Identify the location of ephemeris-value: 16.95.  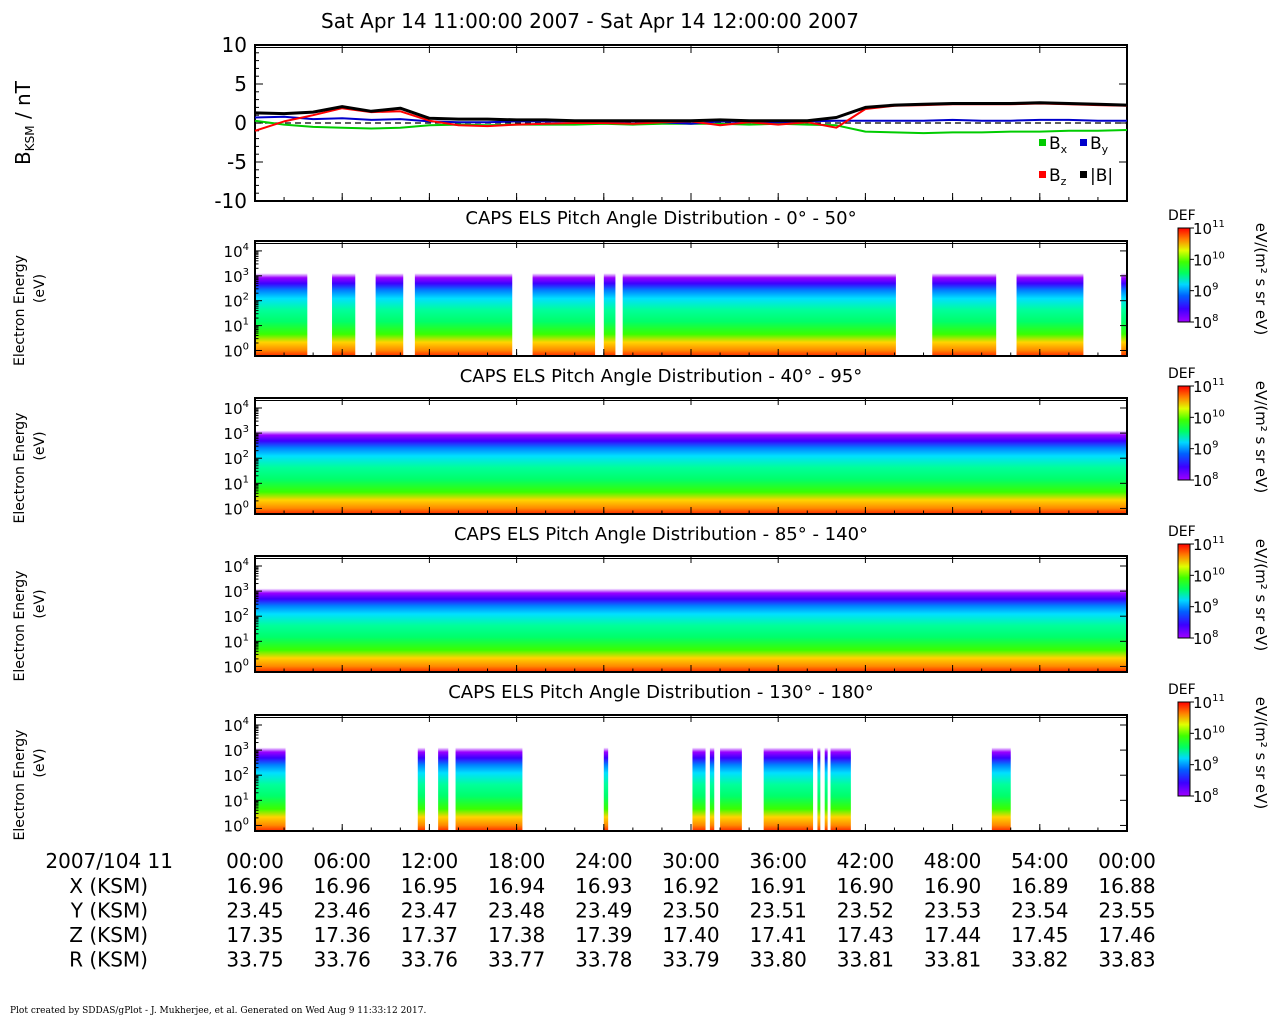
(429, 886).